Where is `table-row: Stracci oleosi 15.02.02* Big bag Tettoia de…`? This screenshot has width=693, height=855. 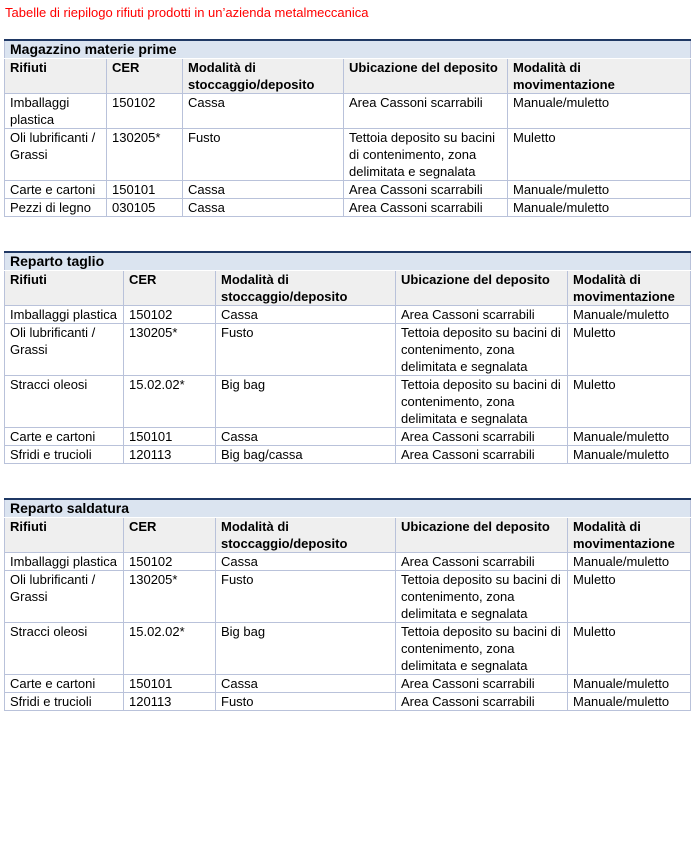
table-row: Stracci oleosi 15.02.02* Big bag Tettoia de… is located at coordinates (348, 648).